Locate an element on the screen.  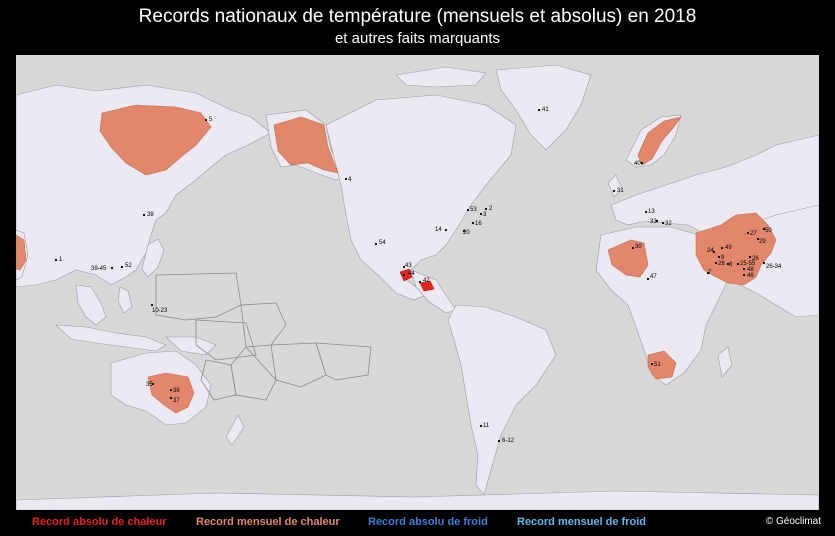
region-algeria is located at coordinates (628, 258).